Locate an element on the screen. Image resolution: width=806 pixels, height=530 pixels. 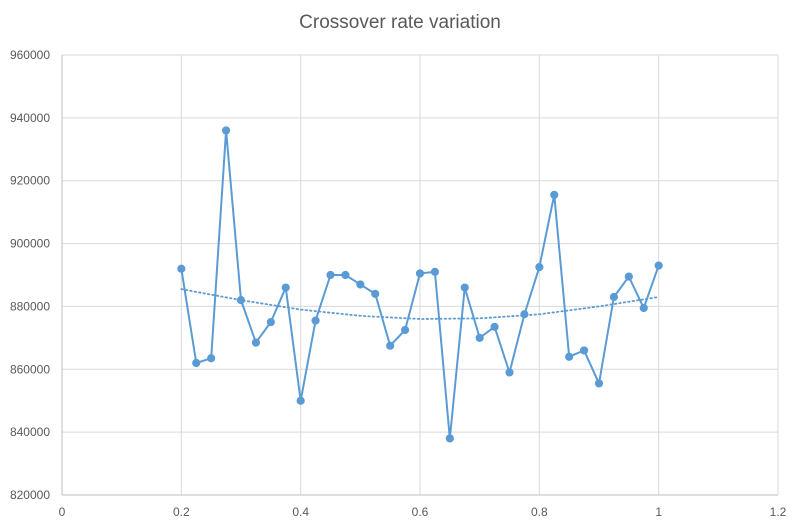
y-tick-label: 840000 is located at coordinates (30, 432).